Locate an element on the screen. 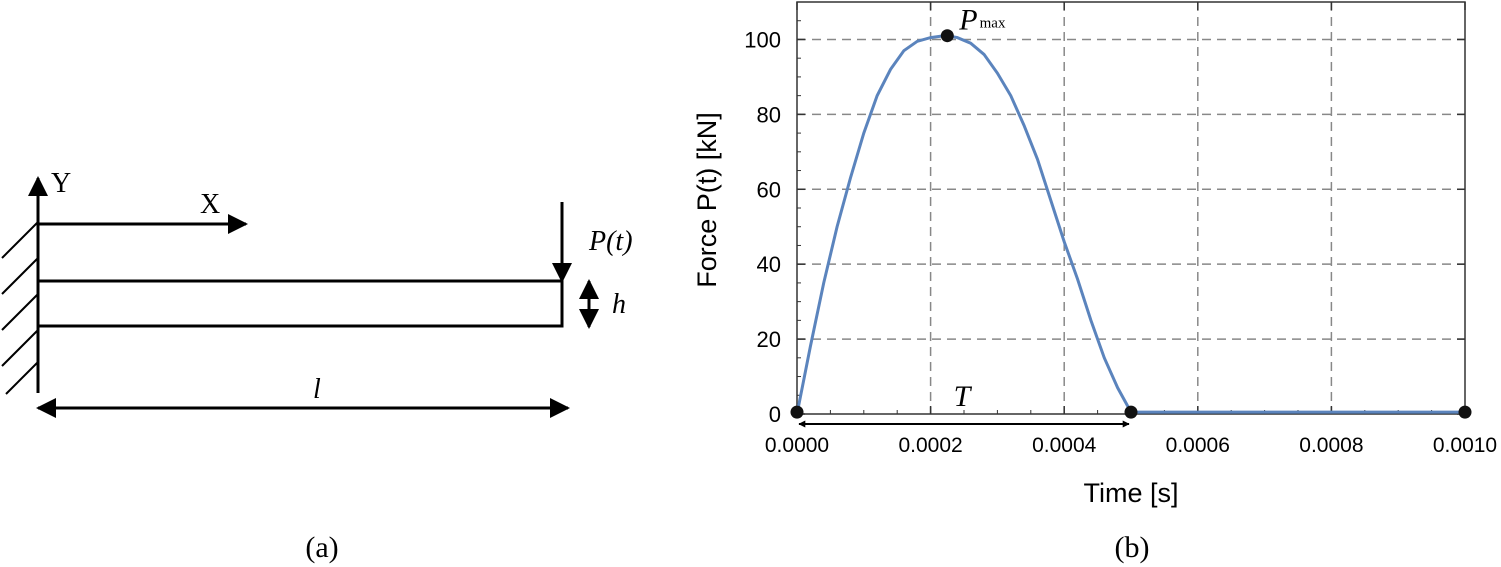 This screenshot has width=1501, height=567. y-tick-label: 20 is located at coordinates (769, 339).